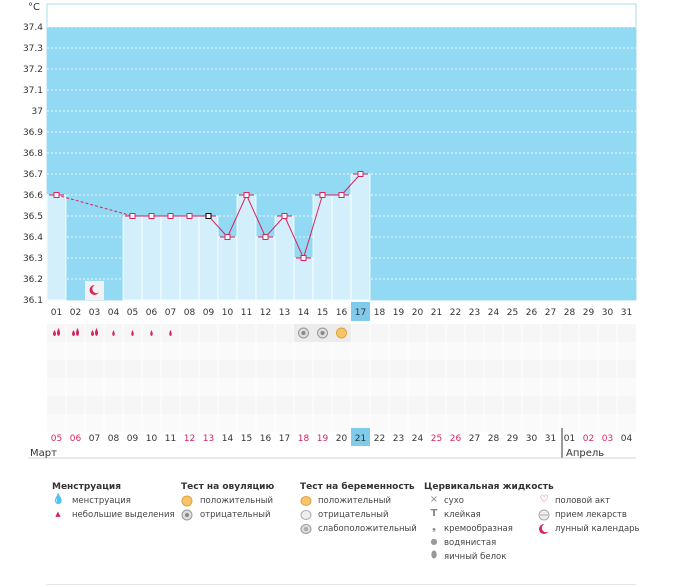  I want to click on date-label: 02, so click(588, 439).